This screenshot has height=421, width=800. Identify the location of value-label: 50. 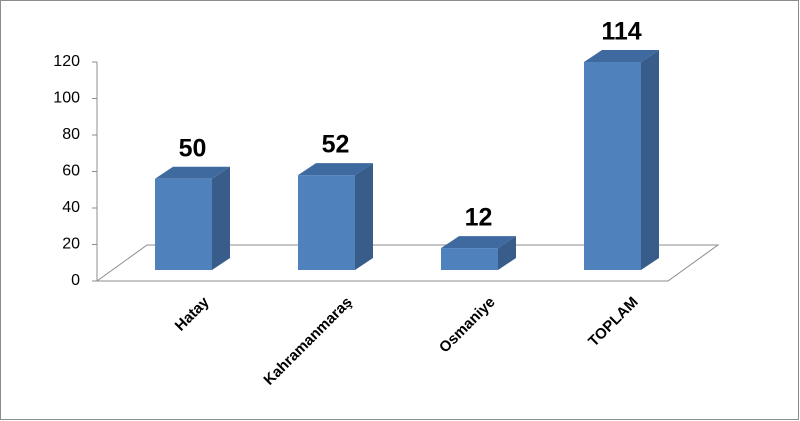
(193, 148).